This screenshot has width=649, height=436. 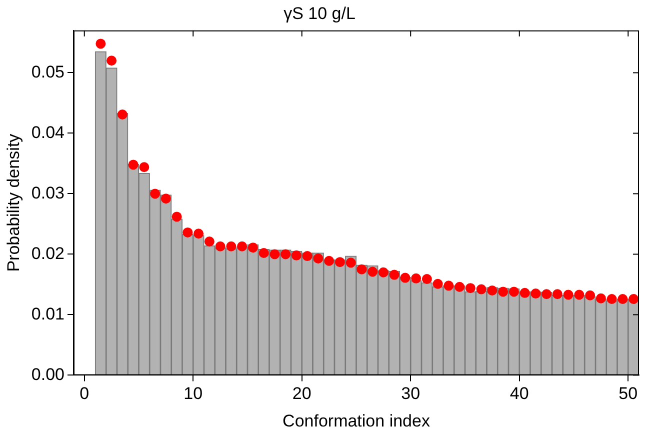 What do you see at coordinates (628, 394) in the screenshot?
I see `x-tick-label: 50` at bounding box center [628, 394].